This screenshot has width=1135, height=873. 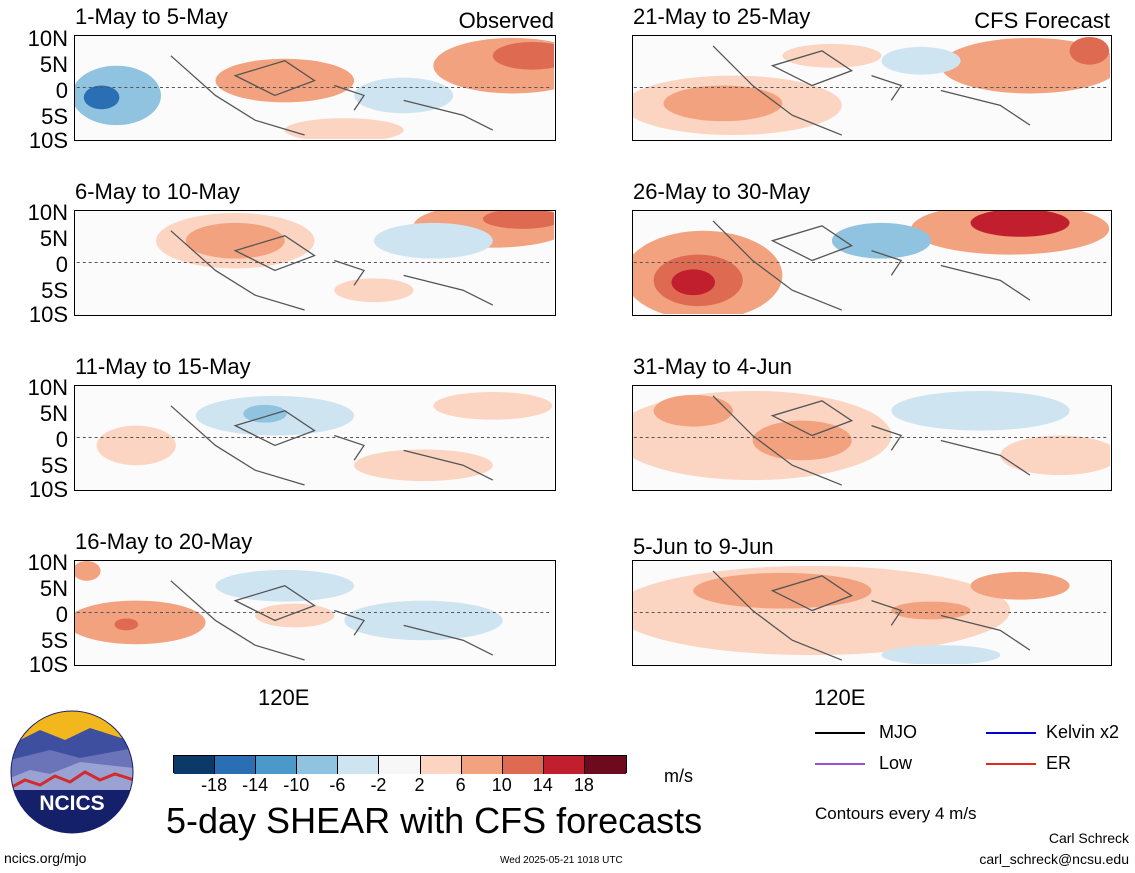 I want to click on ncics-logo: NCICS, so click(x=72, y=772).